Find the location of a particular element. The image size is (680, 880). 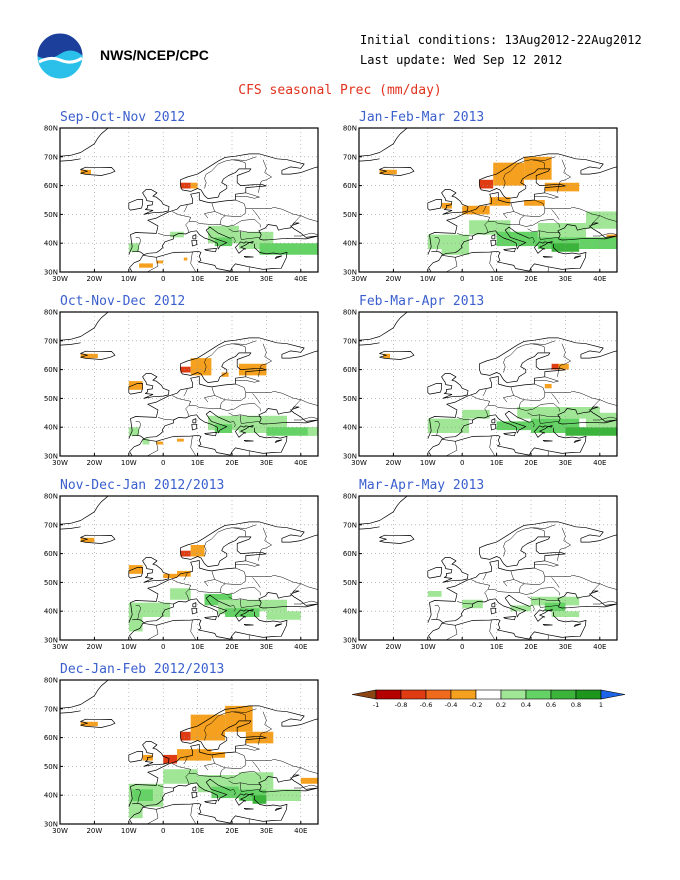

colorbar-label: 0.6 is located at coordinates (551, 705).